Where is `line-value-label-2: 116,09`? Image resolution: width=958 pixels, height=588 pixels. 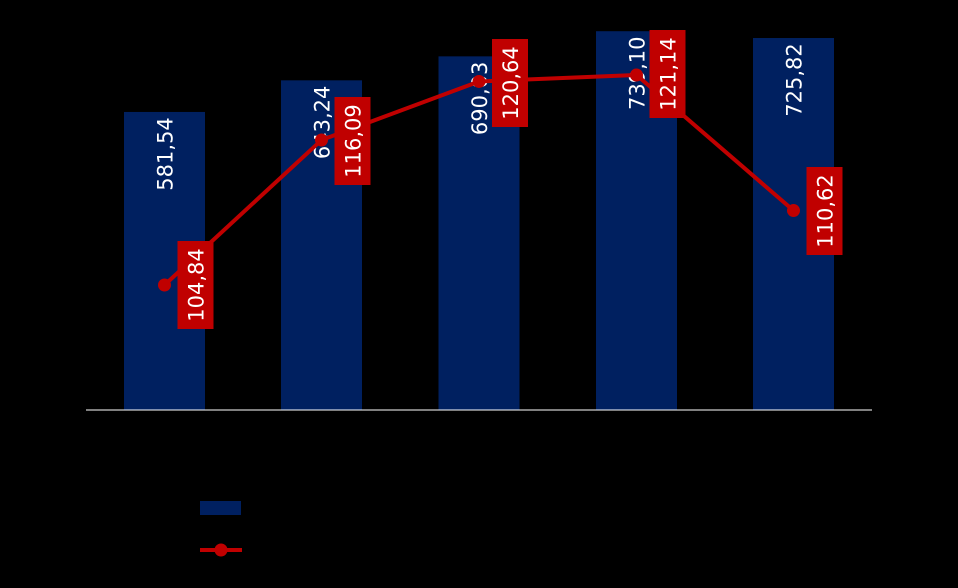
line-value-label-2: 116,09 is located at coordinates (354, 140).